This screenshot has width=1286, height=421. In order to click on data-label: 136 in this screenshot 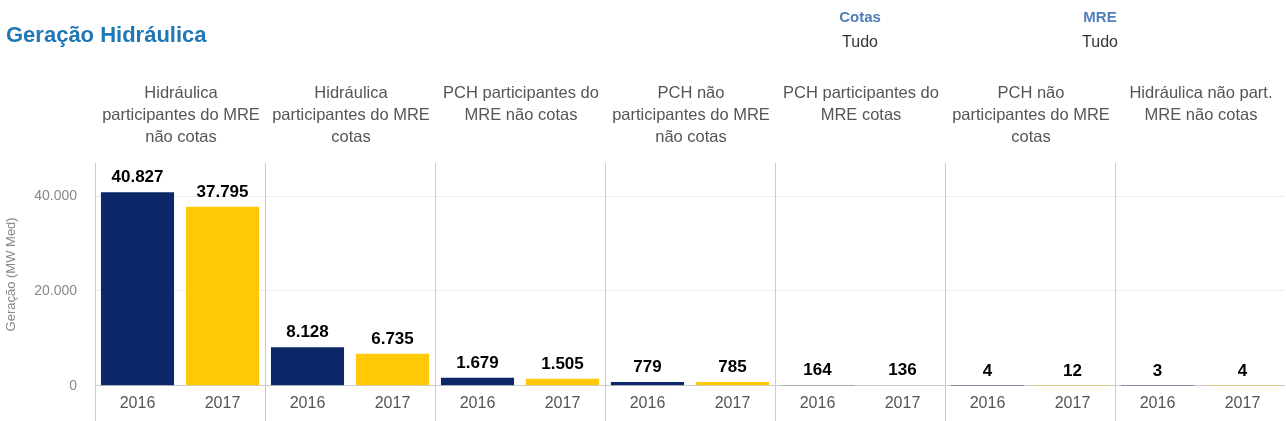, I will do `click(902, 370)`.